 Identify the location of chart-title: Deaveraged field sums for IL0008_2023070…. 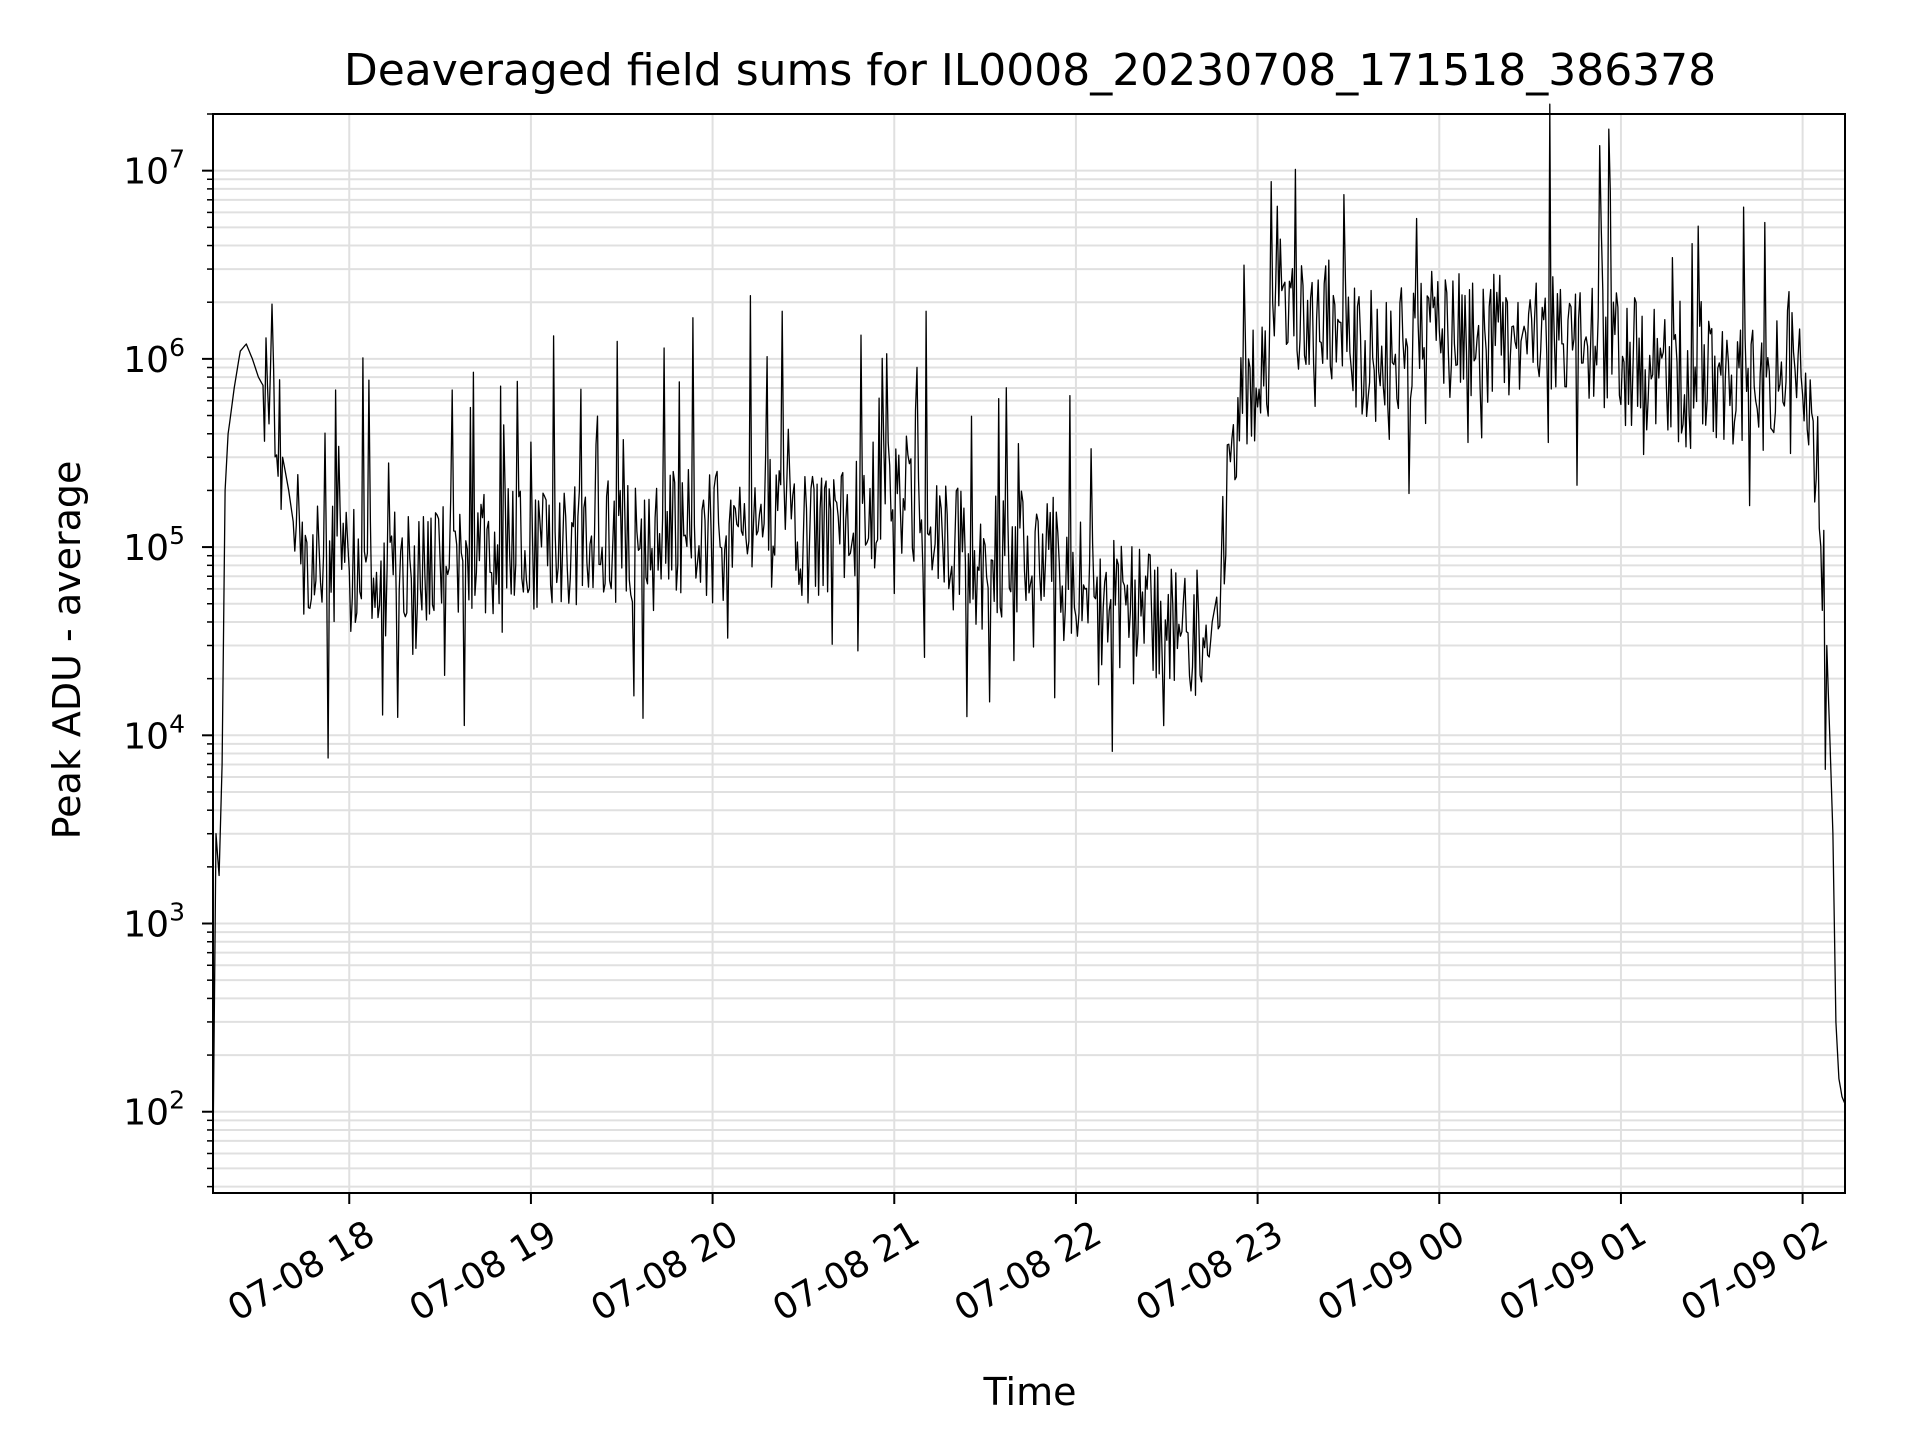
(1030, 70).